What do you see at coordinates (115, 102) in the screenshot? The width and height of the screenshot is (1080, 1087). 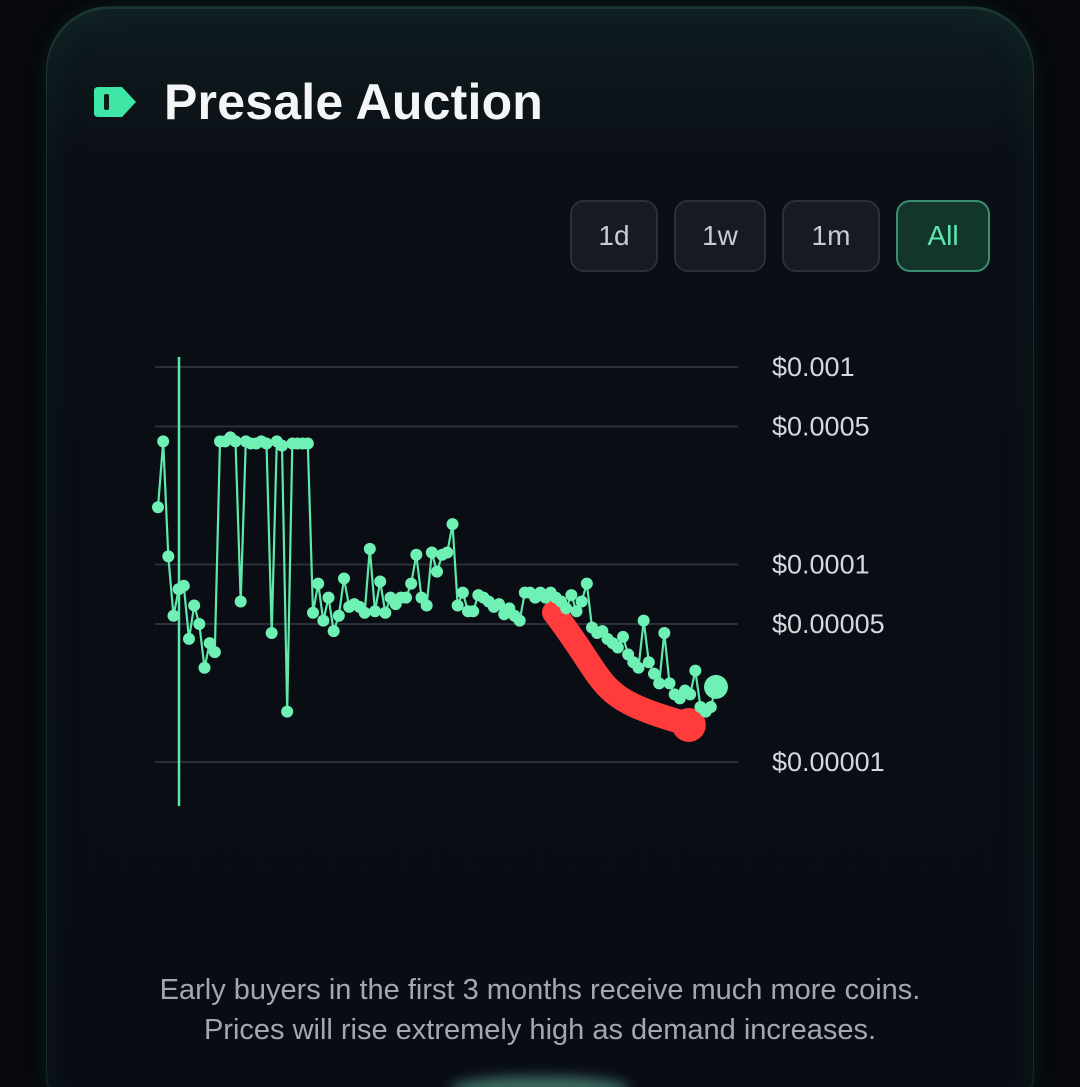 I see `tag-icon` at bounding box center [115, 102].